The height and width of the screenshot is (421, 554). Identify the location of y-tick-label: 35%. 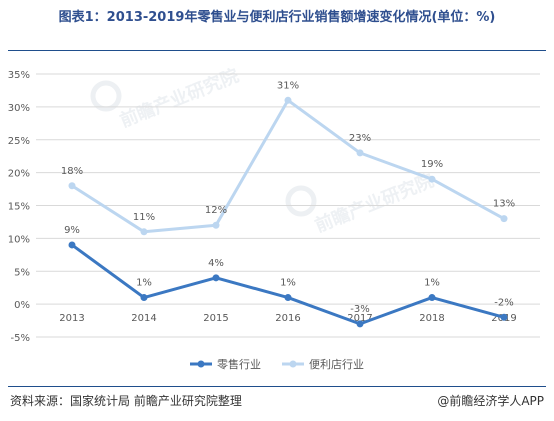
(19, 75).